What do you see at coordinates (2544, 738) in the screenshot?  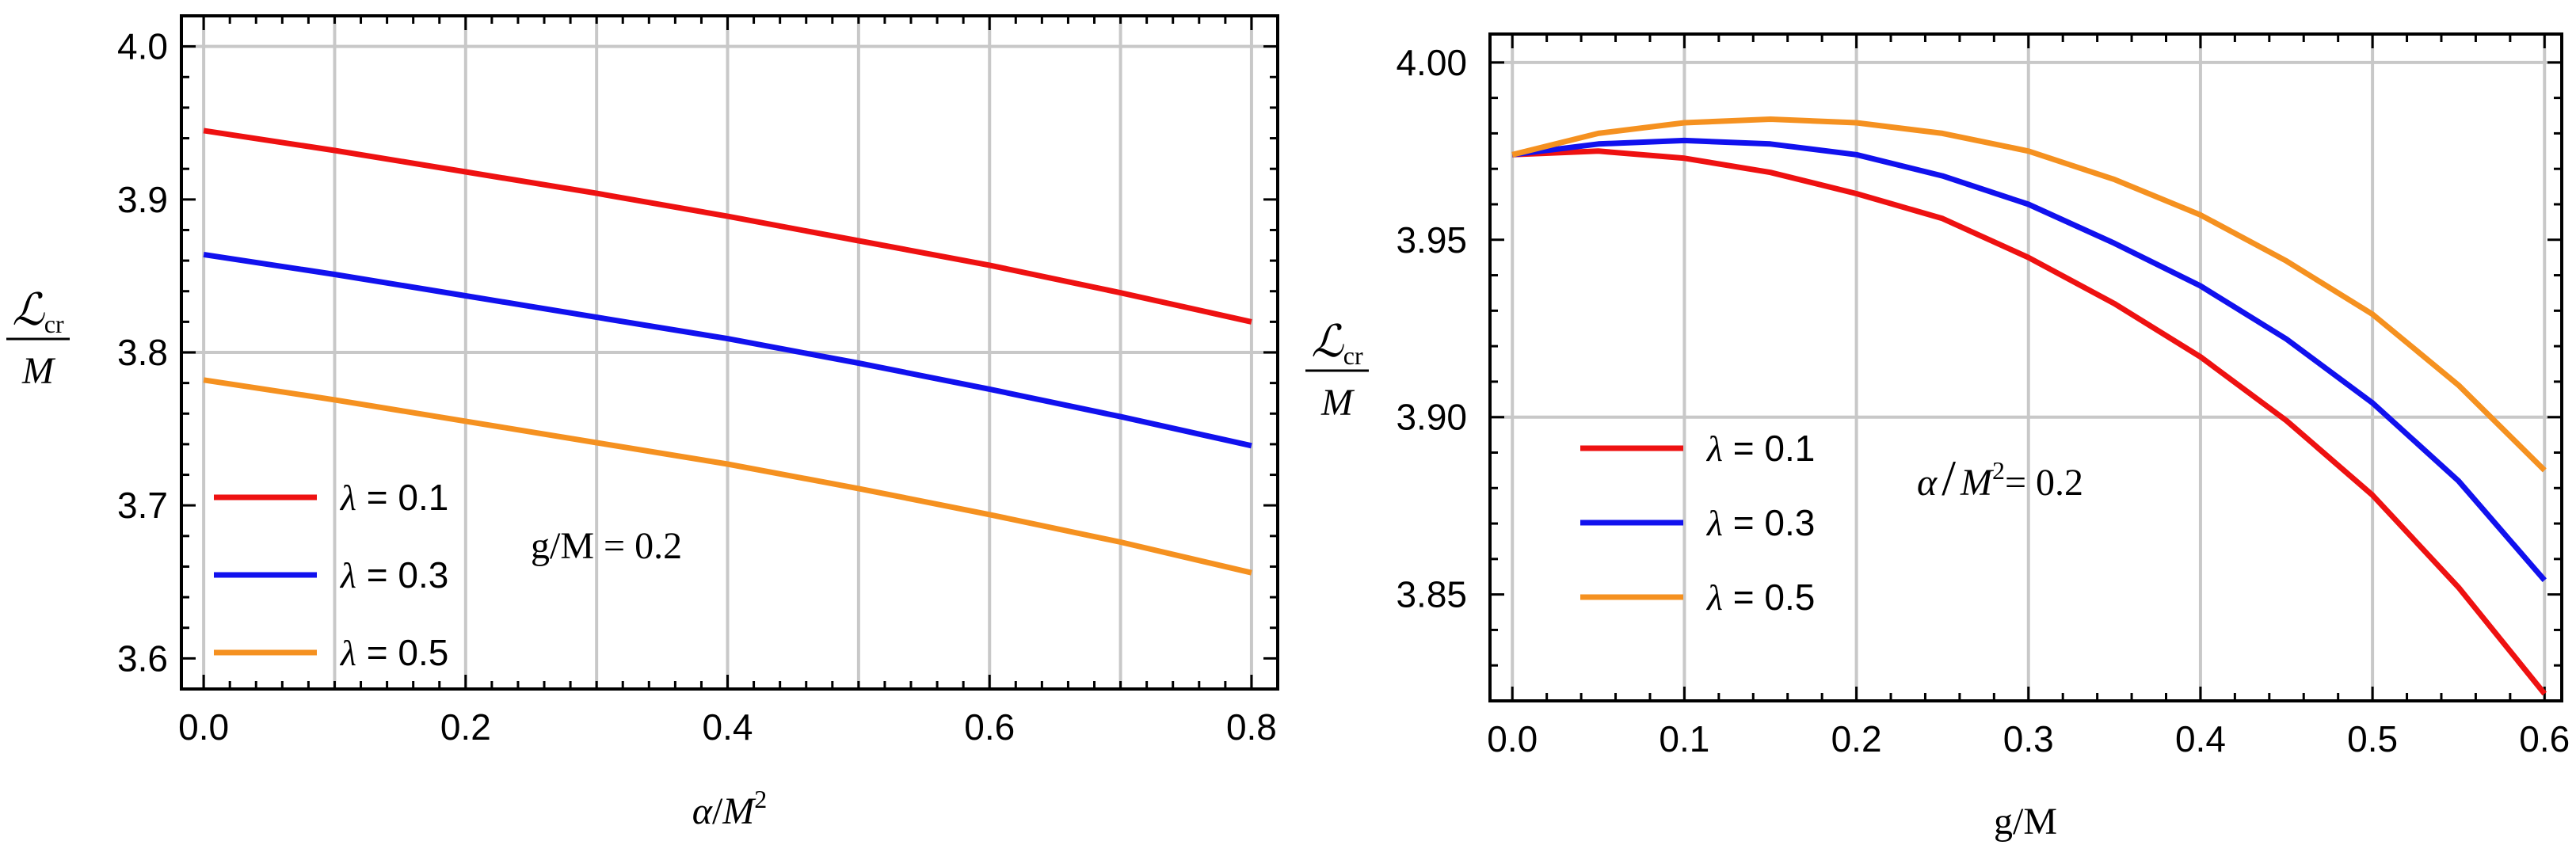 I see `chart1-xtick-label-6: 0.6` at bounding box center [2544, 738].